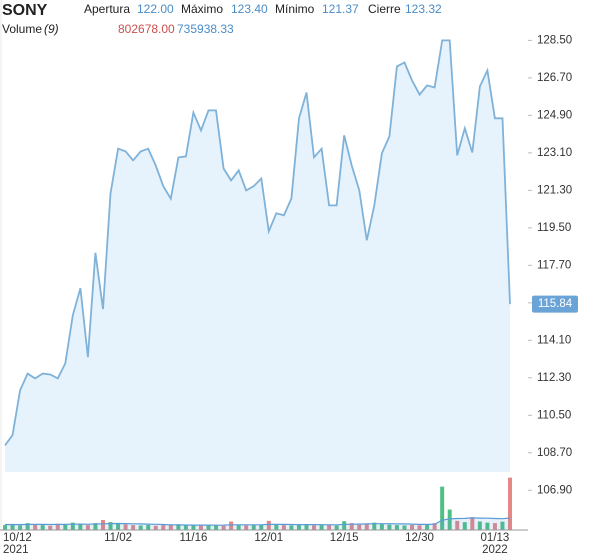  What do you see at coordinates (423, 9) in the screenshot?
I see `stat-value: 123.32` at bounding box center [423, 9].